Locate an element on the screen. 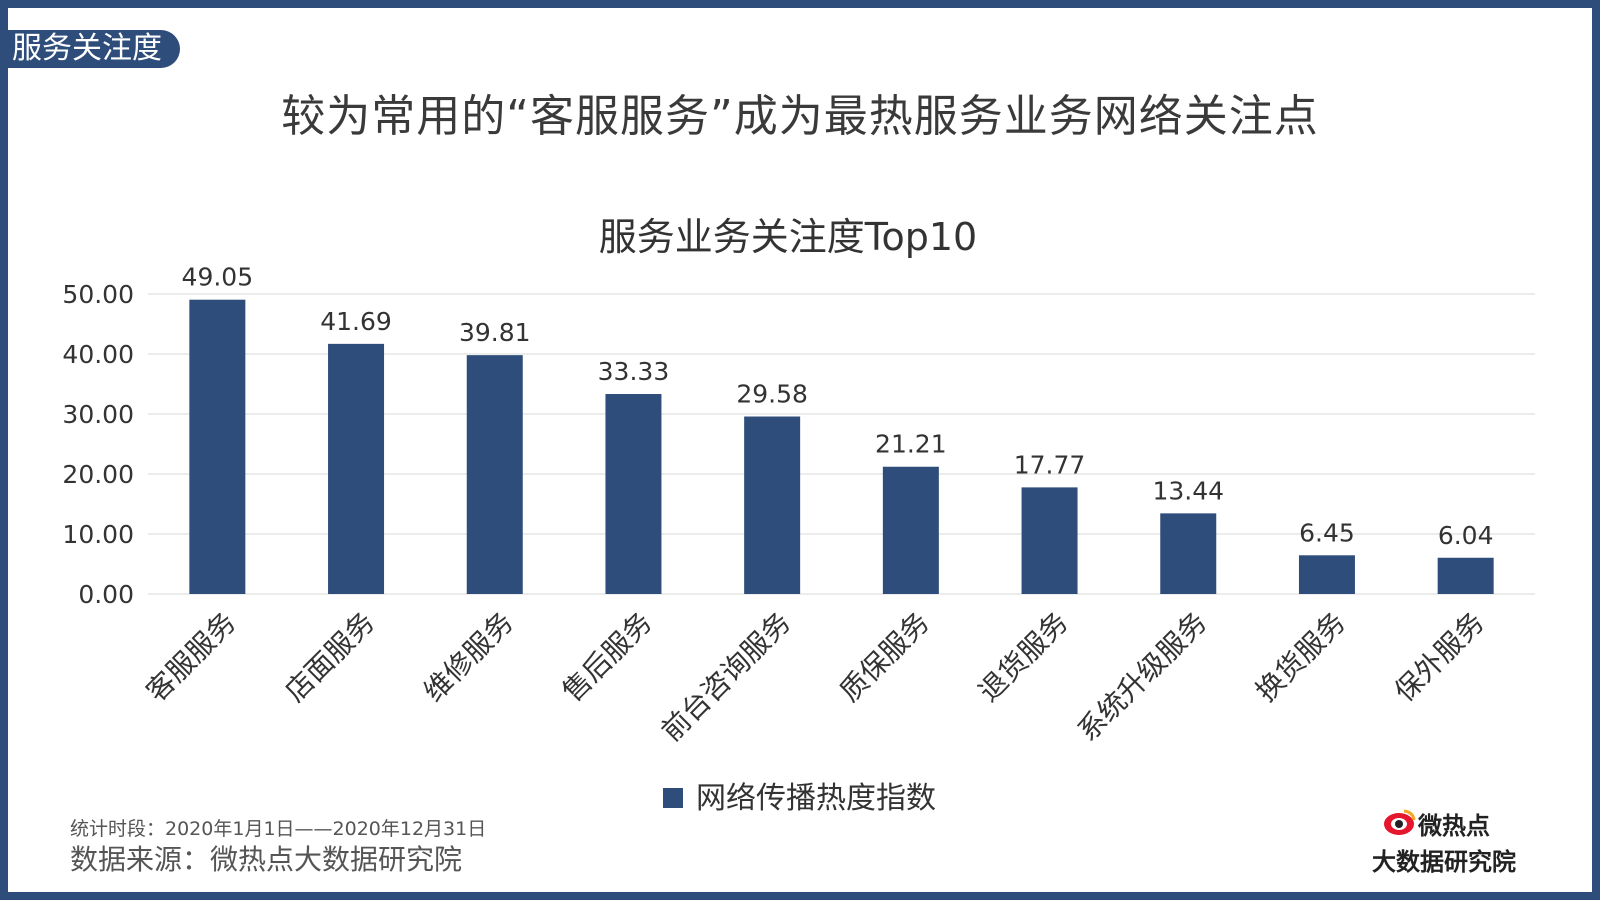 The height and width of the screenshot is (900, 1600). legend-swatch is located at coordinates (673, 798).